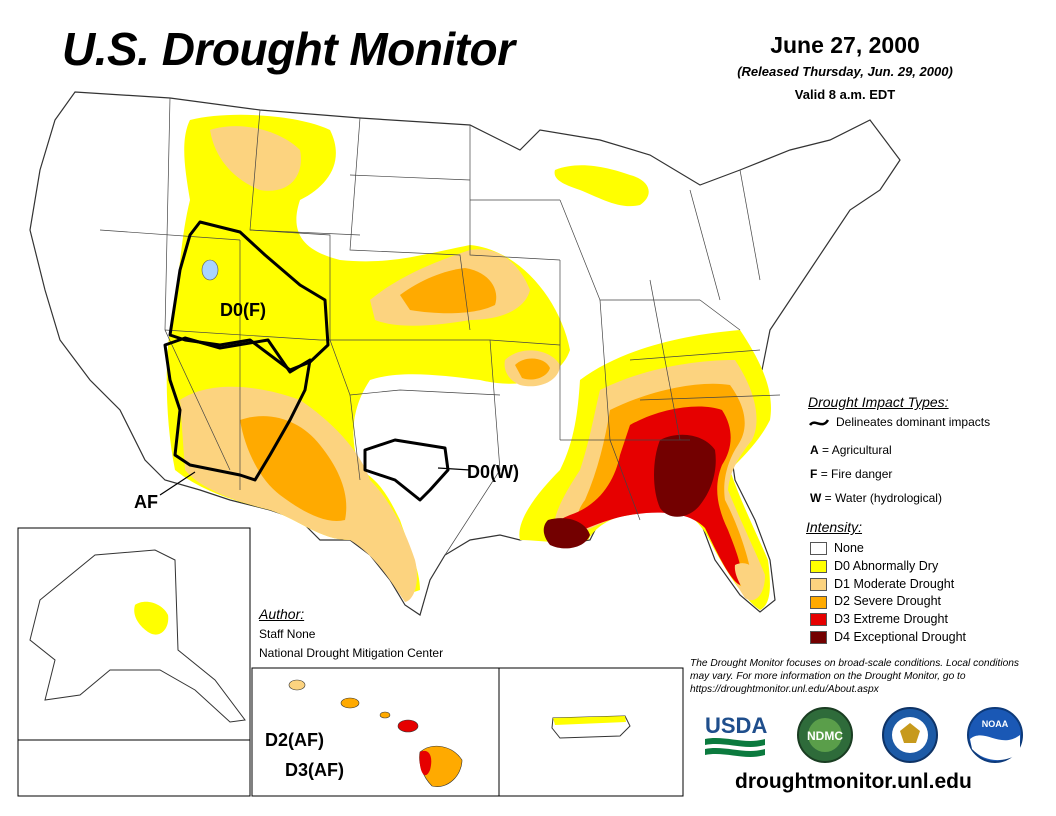  I want to click on intensity-legend-item: D3 Extreme Drought, so click(879, 619).